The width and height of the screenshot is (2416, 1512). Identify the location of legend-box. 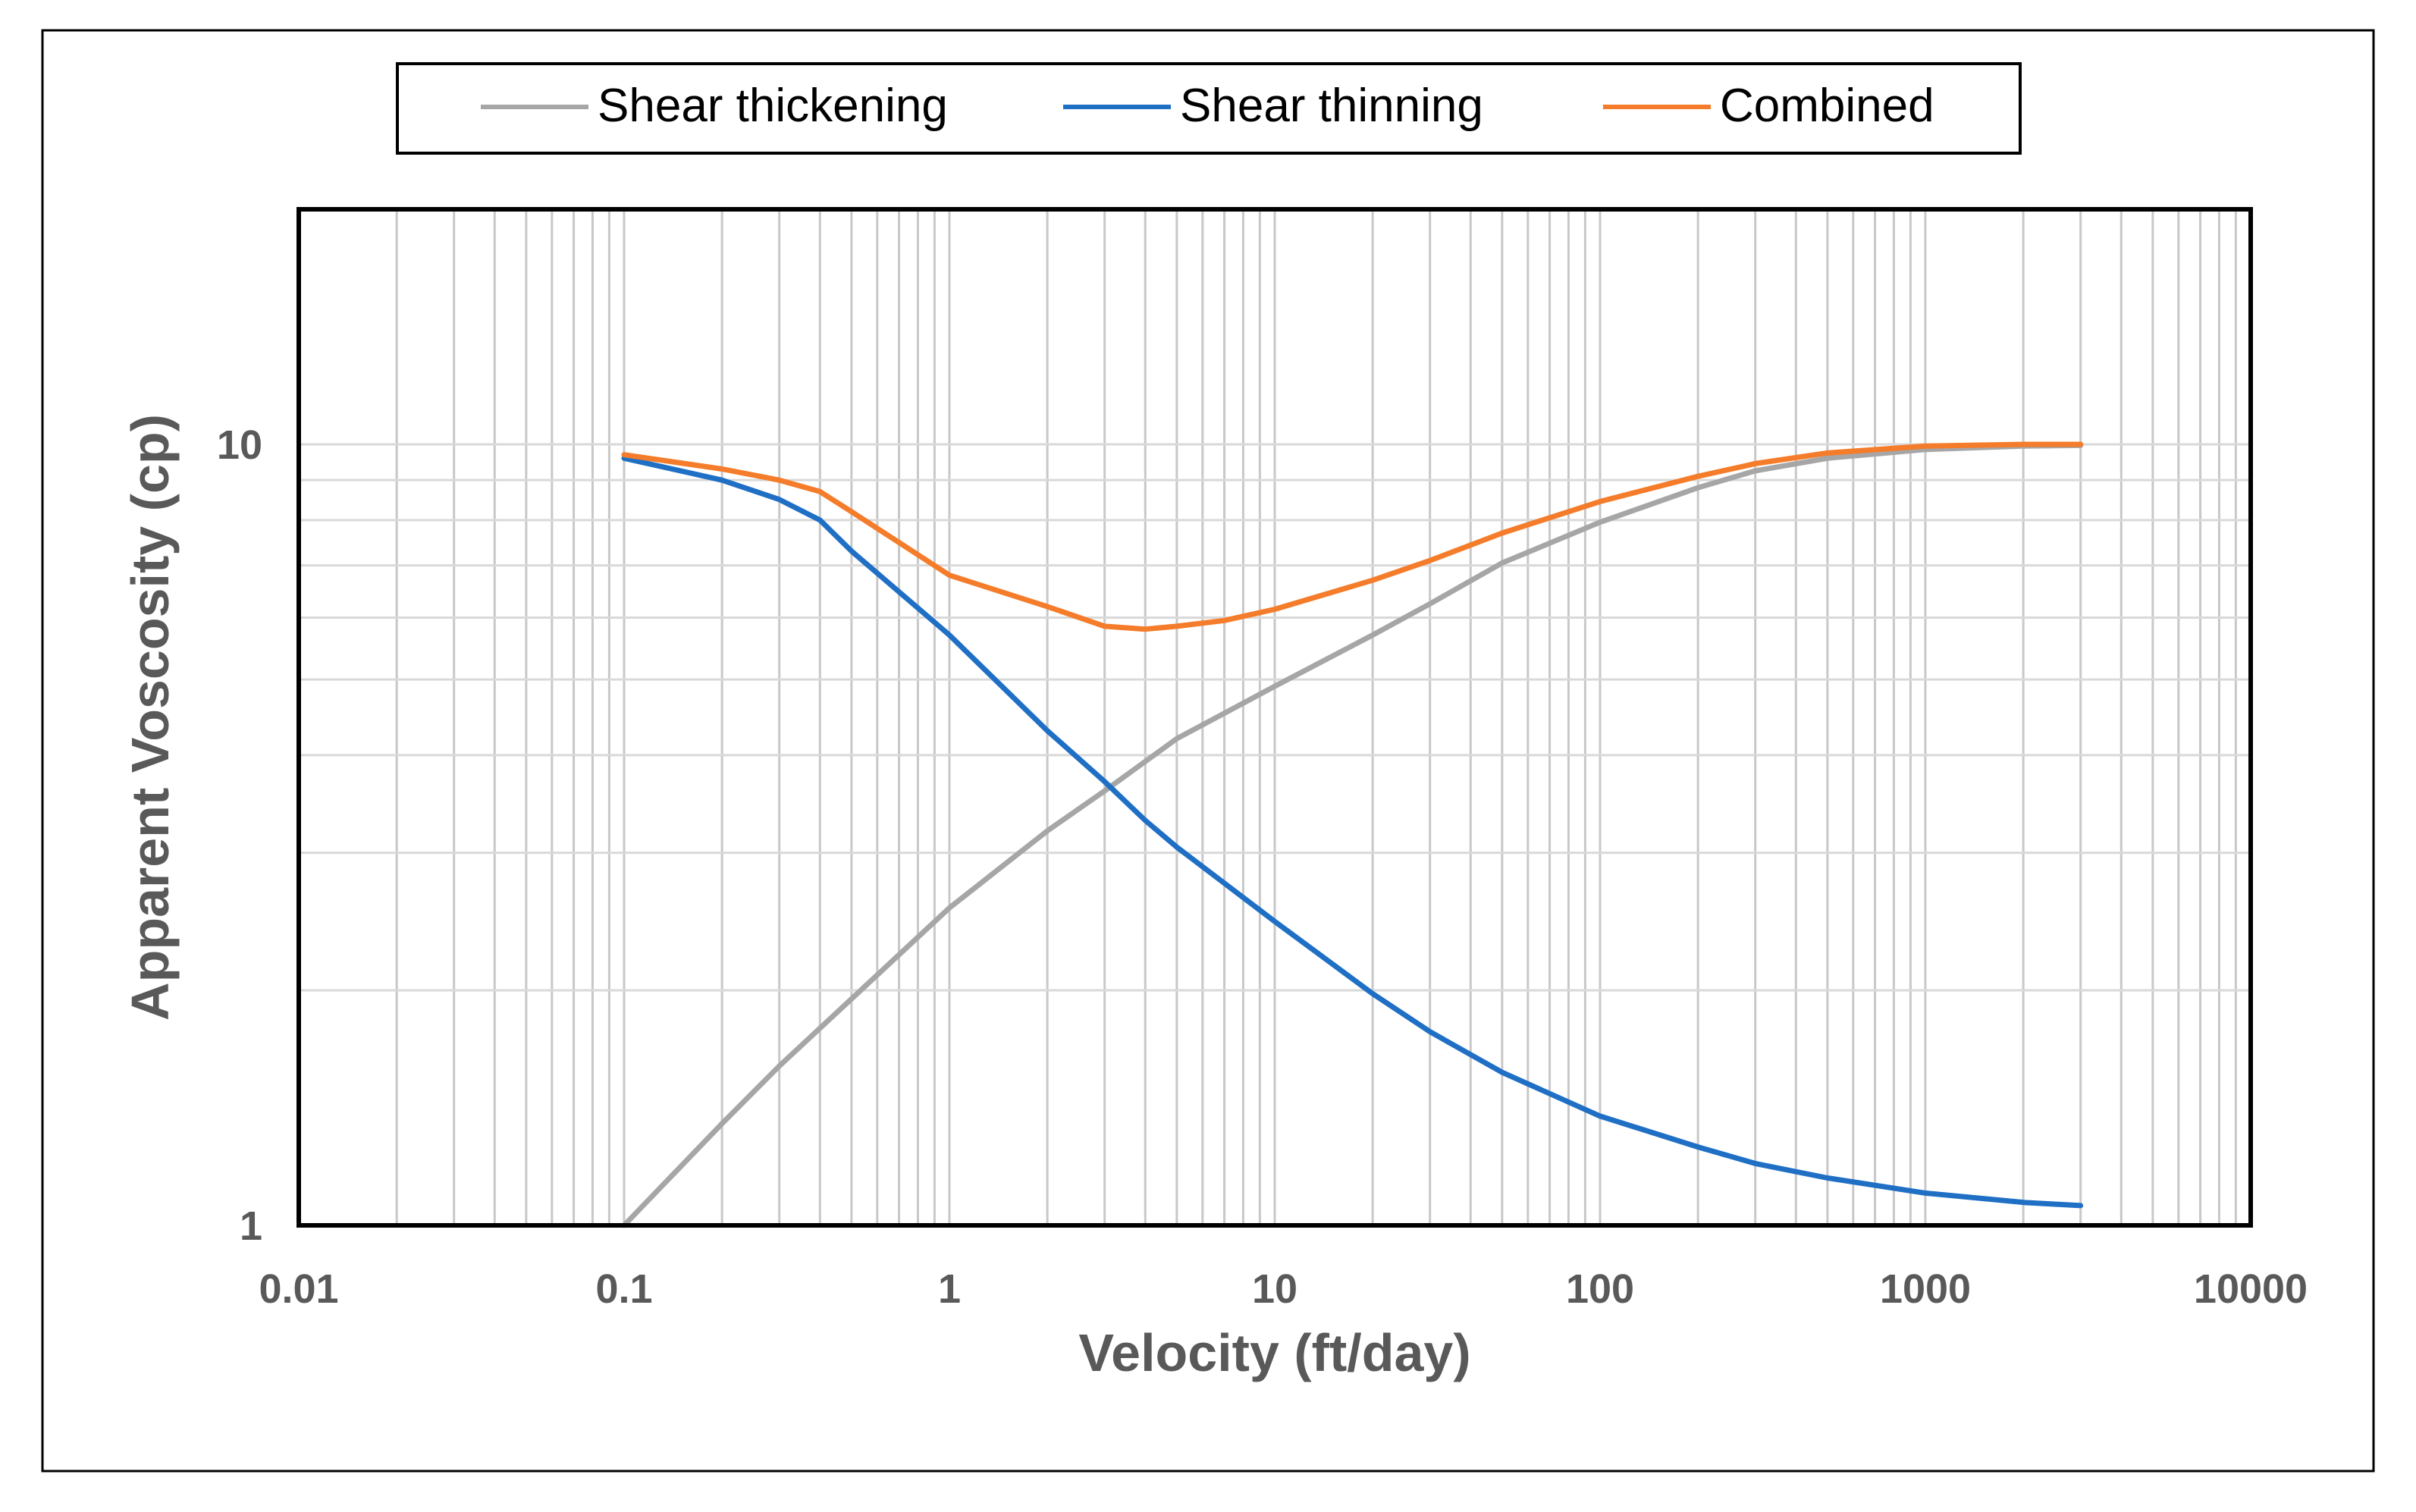
(1209, 108).